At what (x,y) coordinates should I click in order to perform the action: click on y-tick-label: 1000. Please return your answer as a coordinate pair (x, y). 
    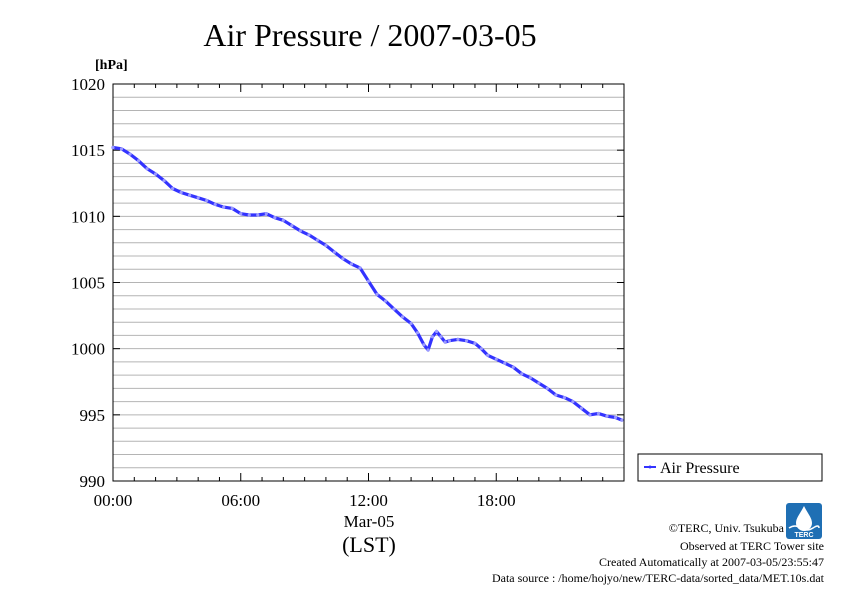
    Looking at the image, I should click on (88, 349).